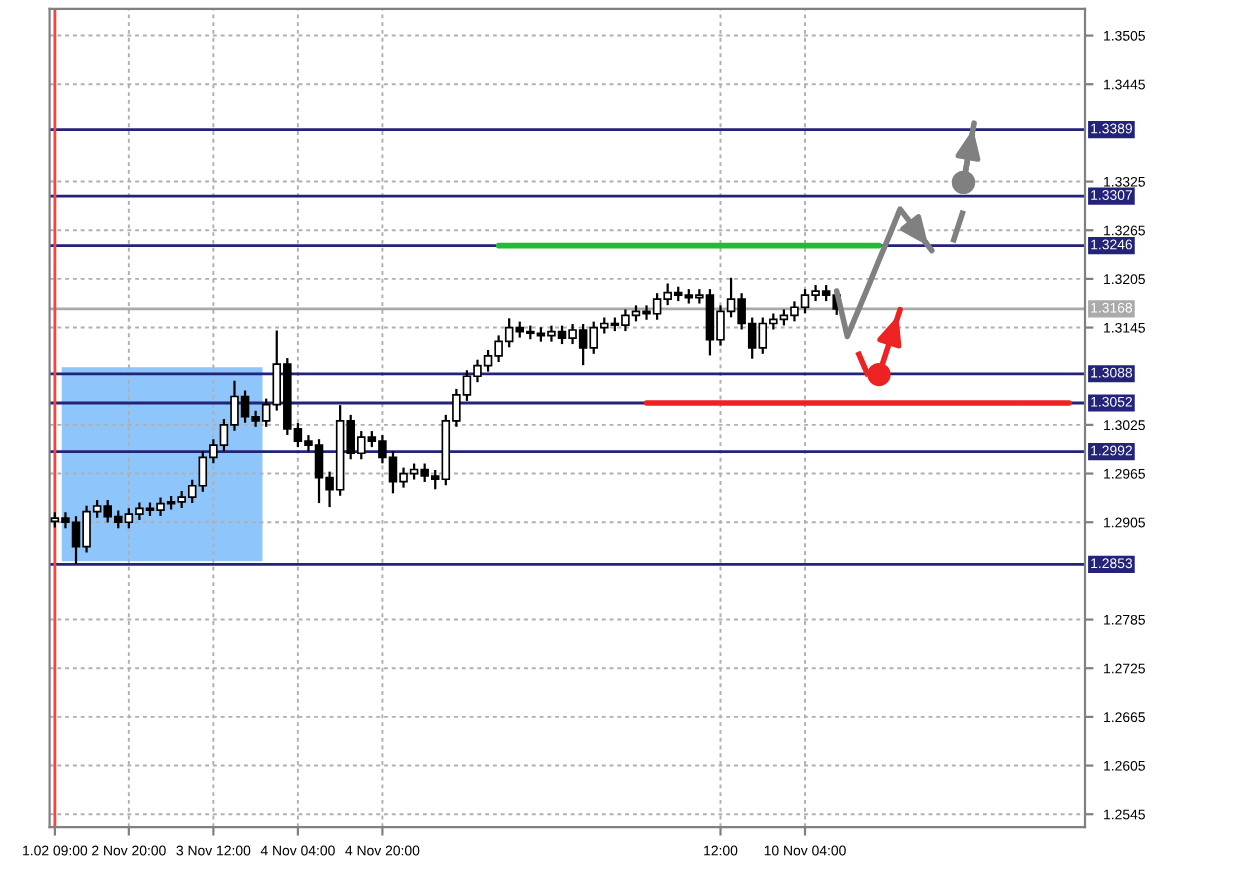 The width and height of the screenshot is (1240, 880). I want to click on line-series, so click(884, 273).